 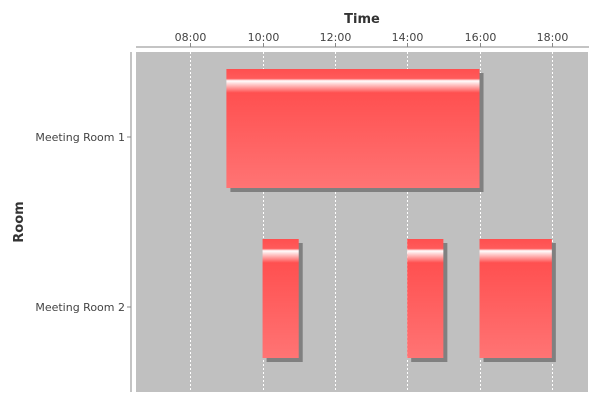 What do you see at coordinates (191, 37) in the screenshot?
I see `x-tick-label: 08:00` at bounding box center [191, 37].